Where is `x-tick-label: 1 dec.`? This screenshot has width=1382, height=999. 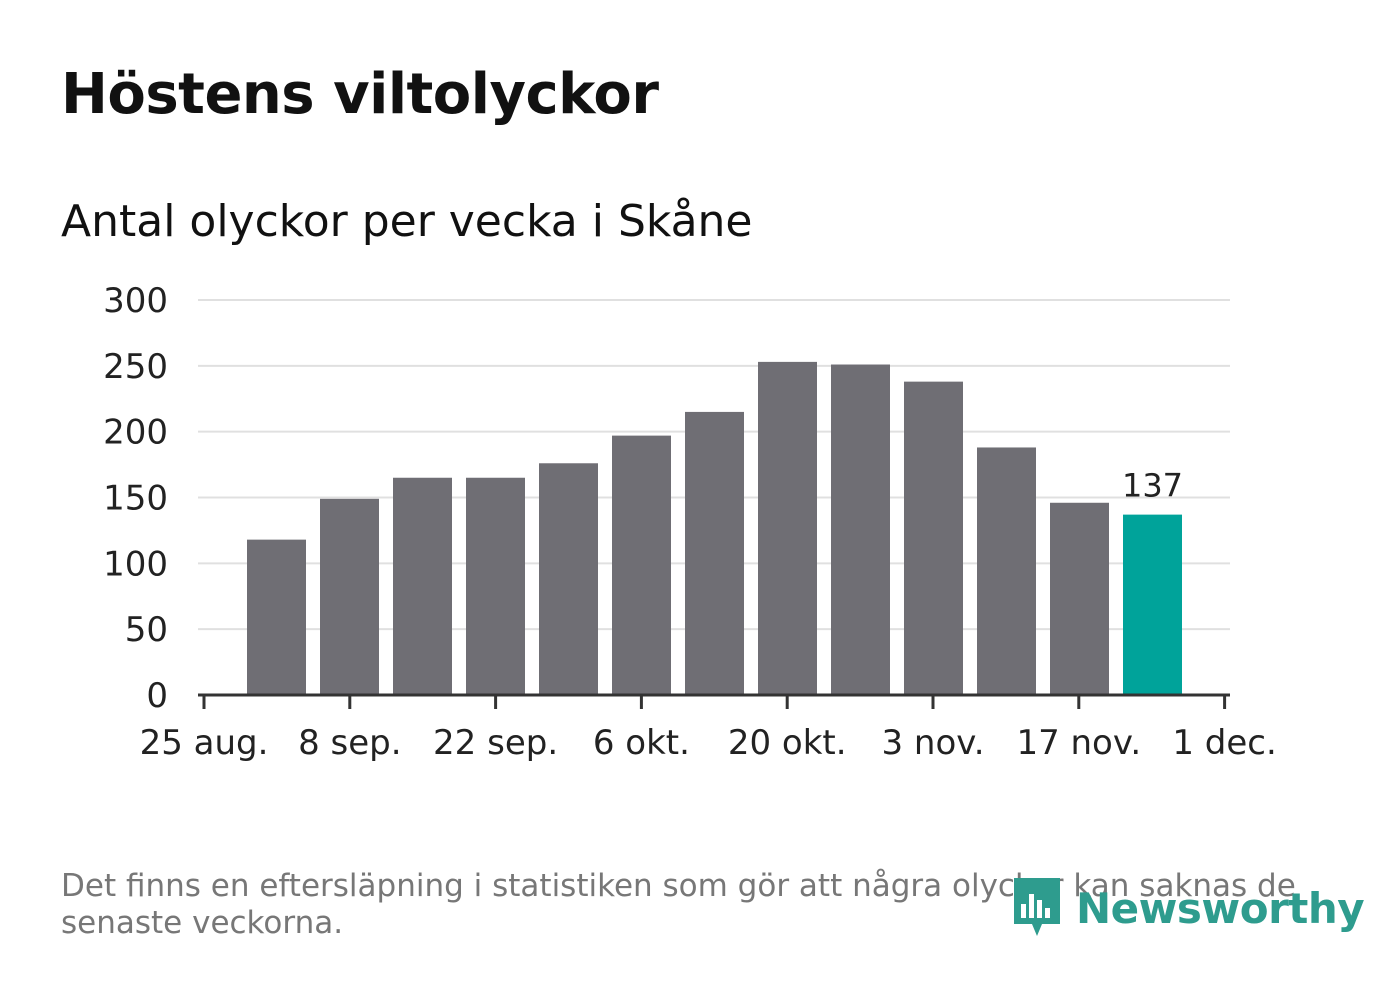 x-tick-label: 1 dec. is located at coordinates (1224, 743).